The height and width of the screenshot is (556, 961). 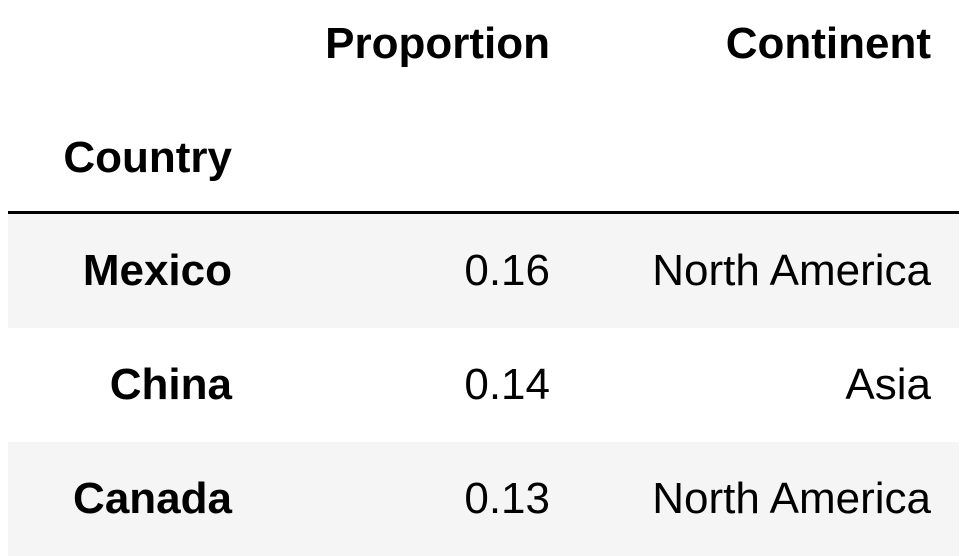 I want to click on row-index-label: China, so click(x=170, y=384).